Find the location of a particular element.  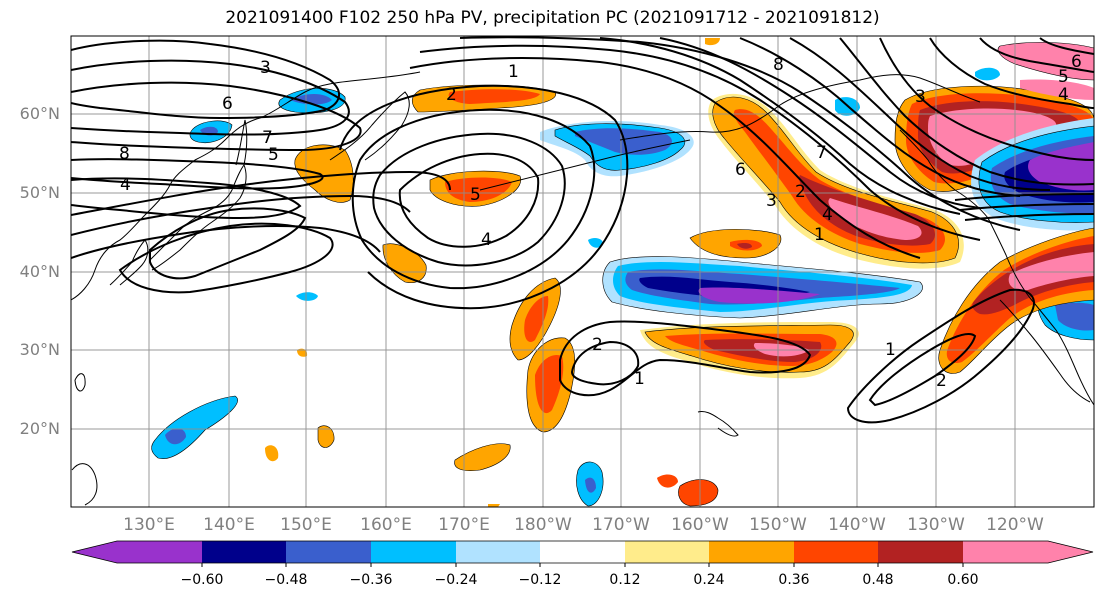

shading-positive-california is located at coordinates (1016, 300).